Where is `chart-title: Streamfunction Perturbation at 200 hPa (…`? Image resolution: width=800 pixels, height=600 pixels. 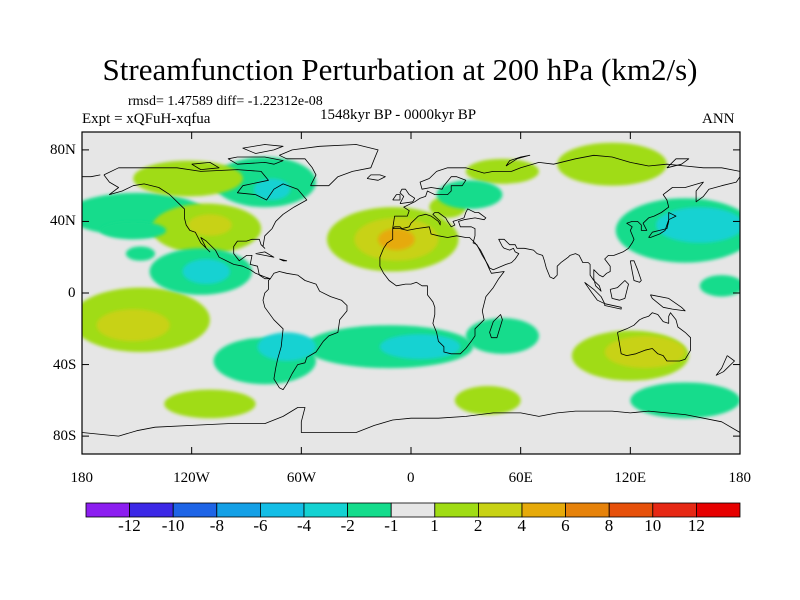
chart-title: Streamfunction Perturbation at 200 hPa (… is located at coordinates (400, 69).